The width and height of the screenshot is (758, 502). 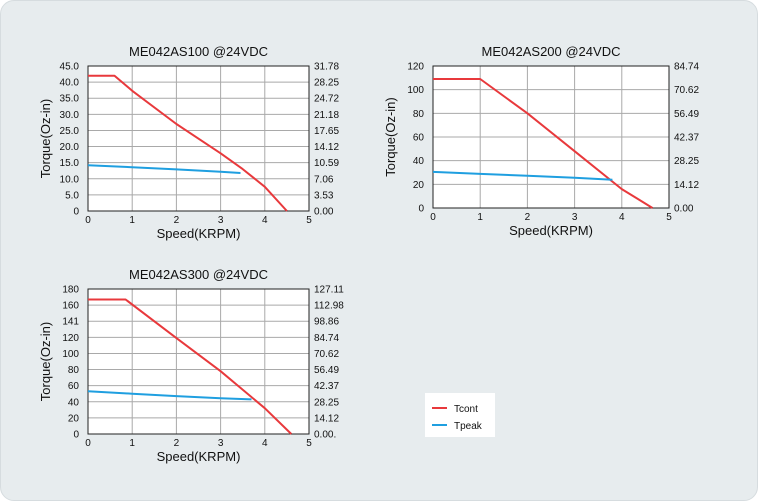 I want to click on y-tick-label: 180, so click(x=70, y=290).